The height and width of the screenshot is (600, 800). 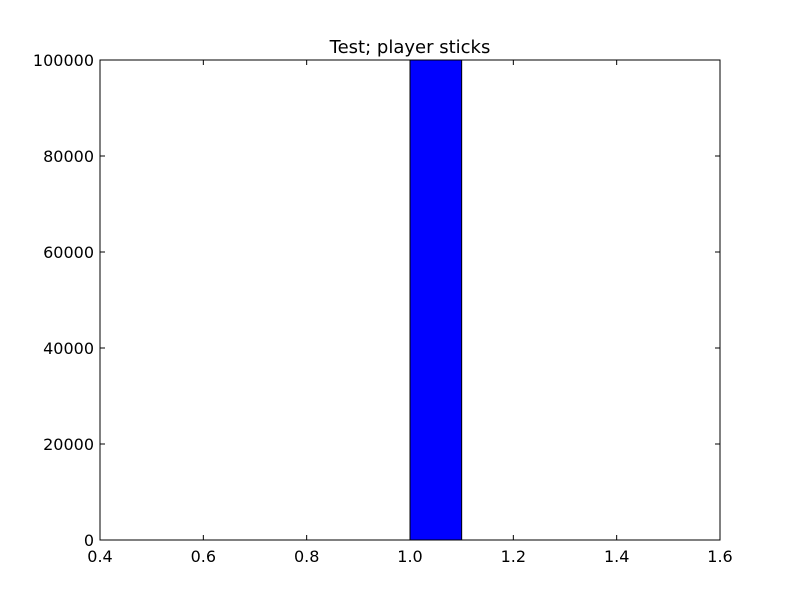 What do you see at coordinates (99, 556) in the screenshot?
I see `x-tick-label-0: 0.4` at bounding box center [99, 556].